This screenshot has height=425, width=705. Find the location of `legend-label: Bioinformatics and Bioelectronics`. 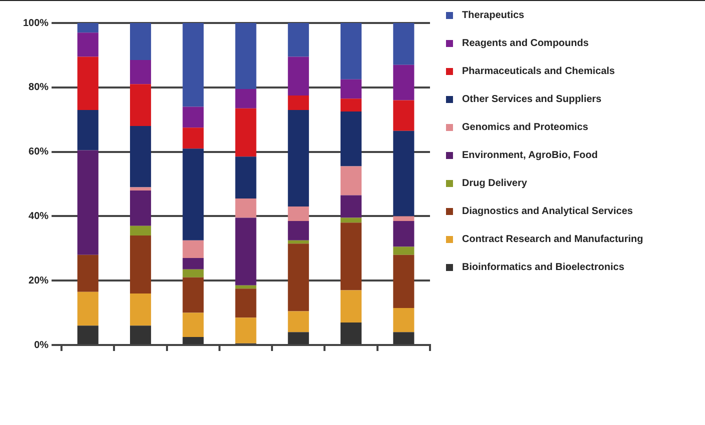

legend-label: Bioinformatics and Bioelectronics is located at coordinates (543, 267).